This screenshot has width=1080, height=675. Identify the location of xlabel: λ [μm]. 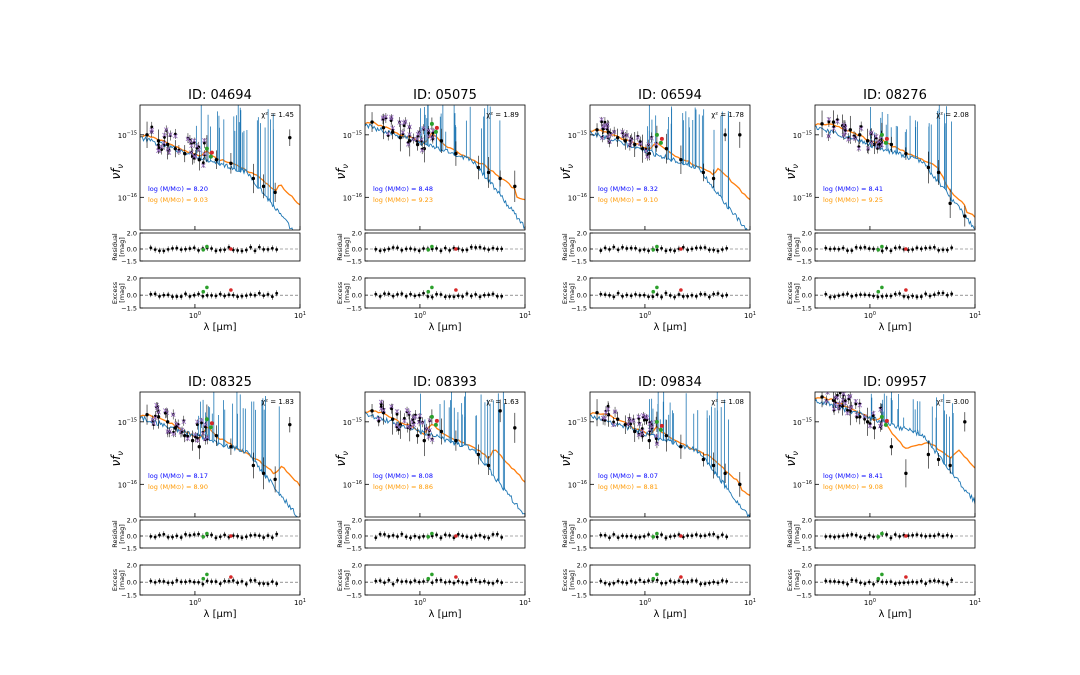
(894, 327).